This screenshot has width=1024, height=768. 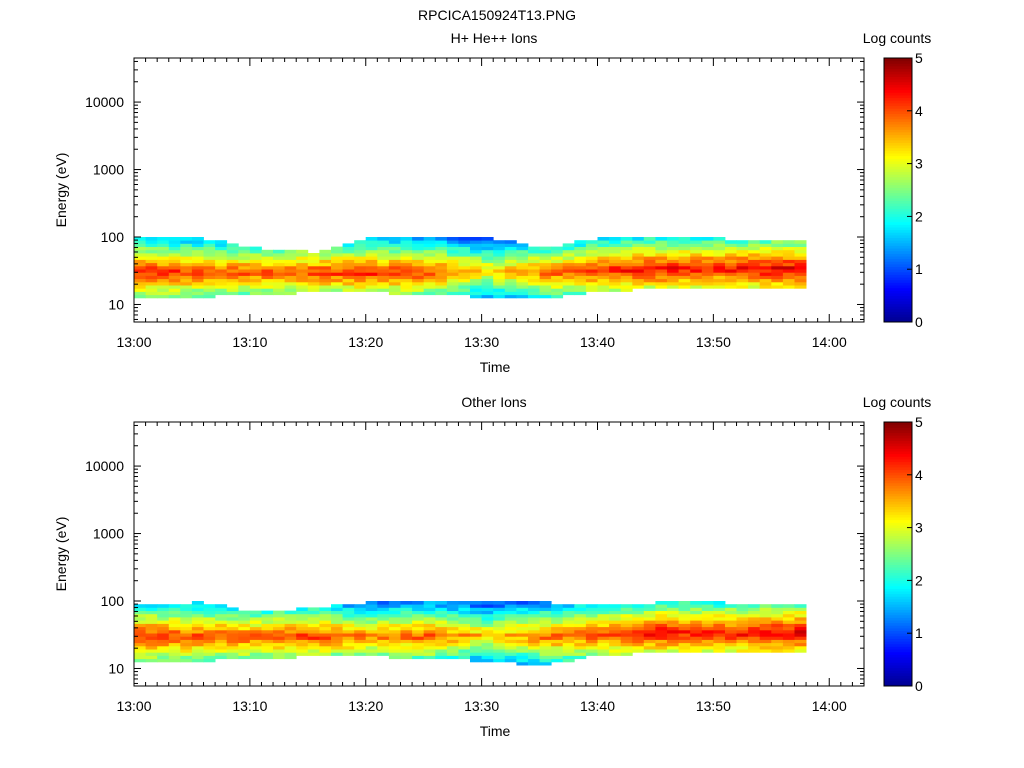 I want to click on y-tick-label: 10000, so click(x=104, y=102).